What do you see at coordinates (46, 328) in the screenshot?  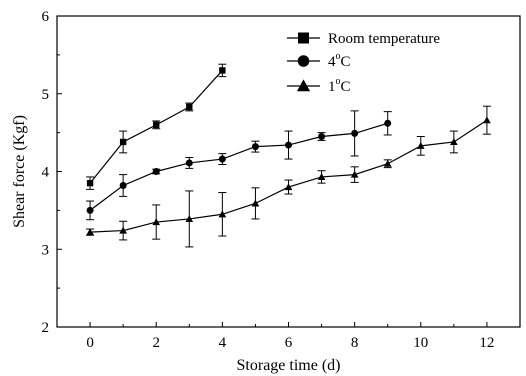 I see `y-tick-label: 2` at bounding box center [46, 328].